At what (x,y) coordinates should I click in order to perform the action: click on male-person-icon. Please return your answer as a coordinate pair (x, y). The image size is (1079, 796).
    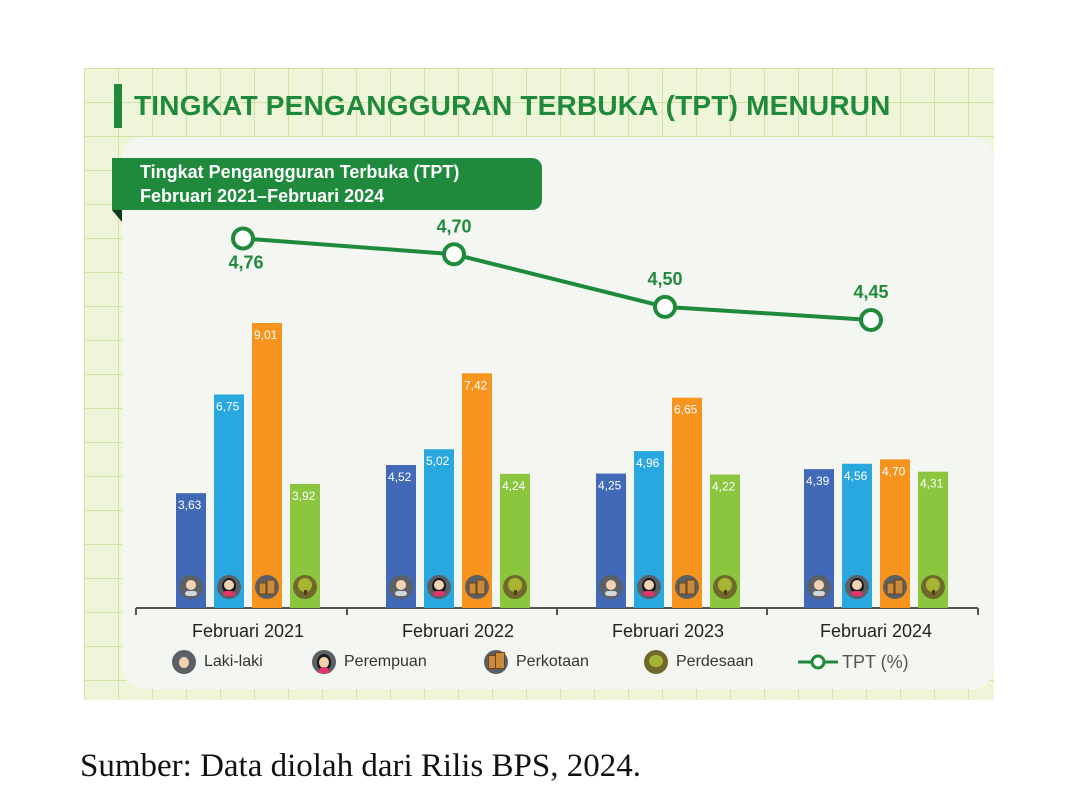
    Looking at the image, I should click on (184, 662).